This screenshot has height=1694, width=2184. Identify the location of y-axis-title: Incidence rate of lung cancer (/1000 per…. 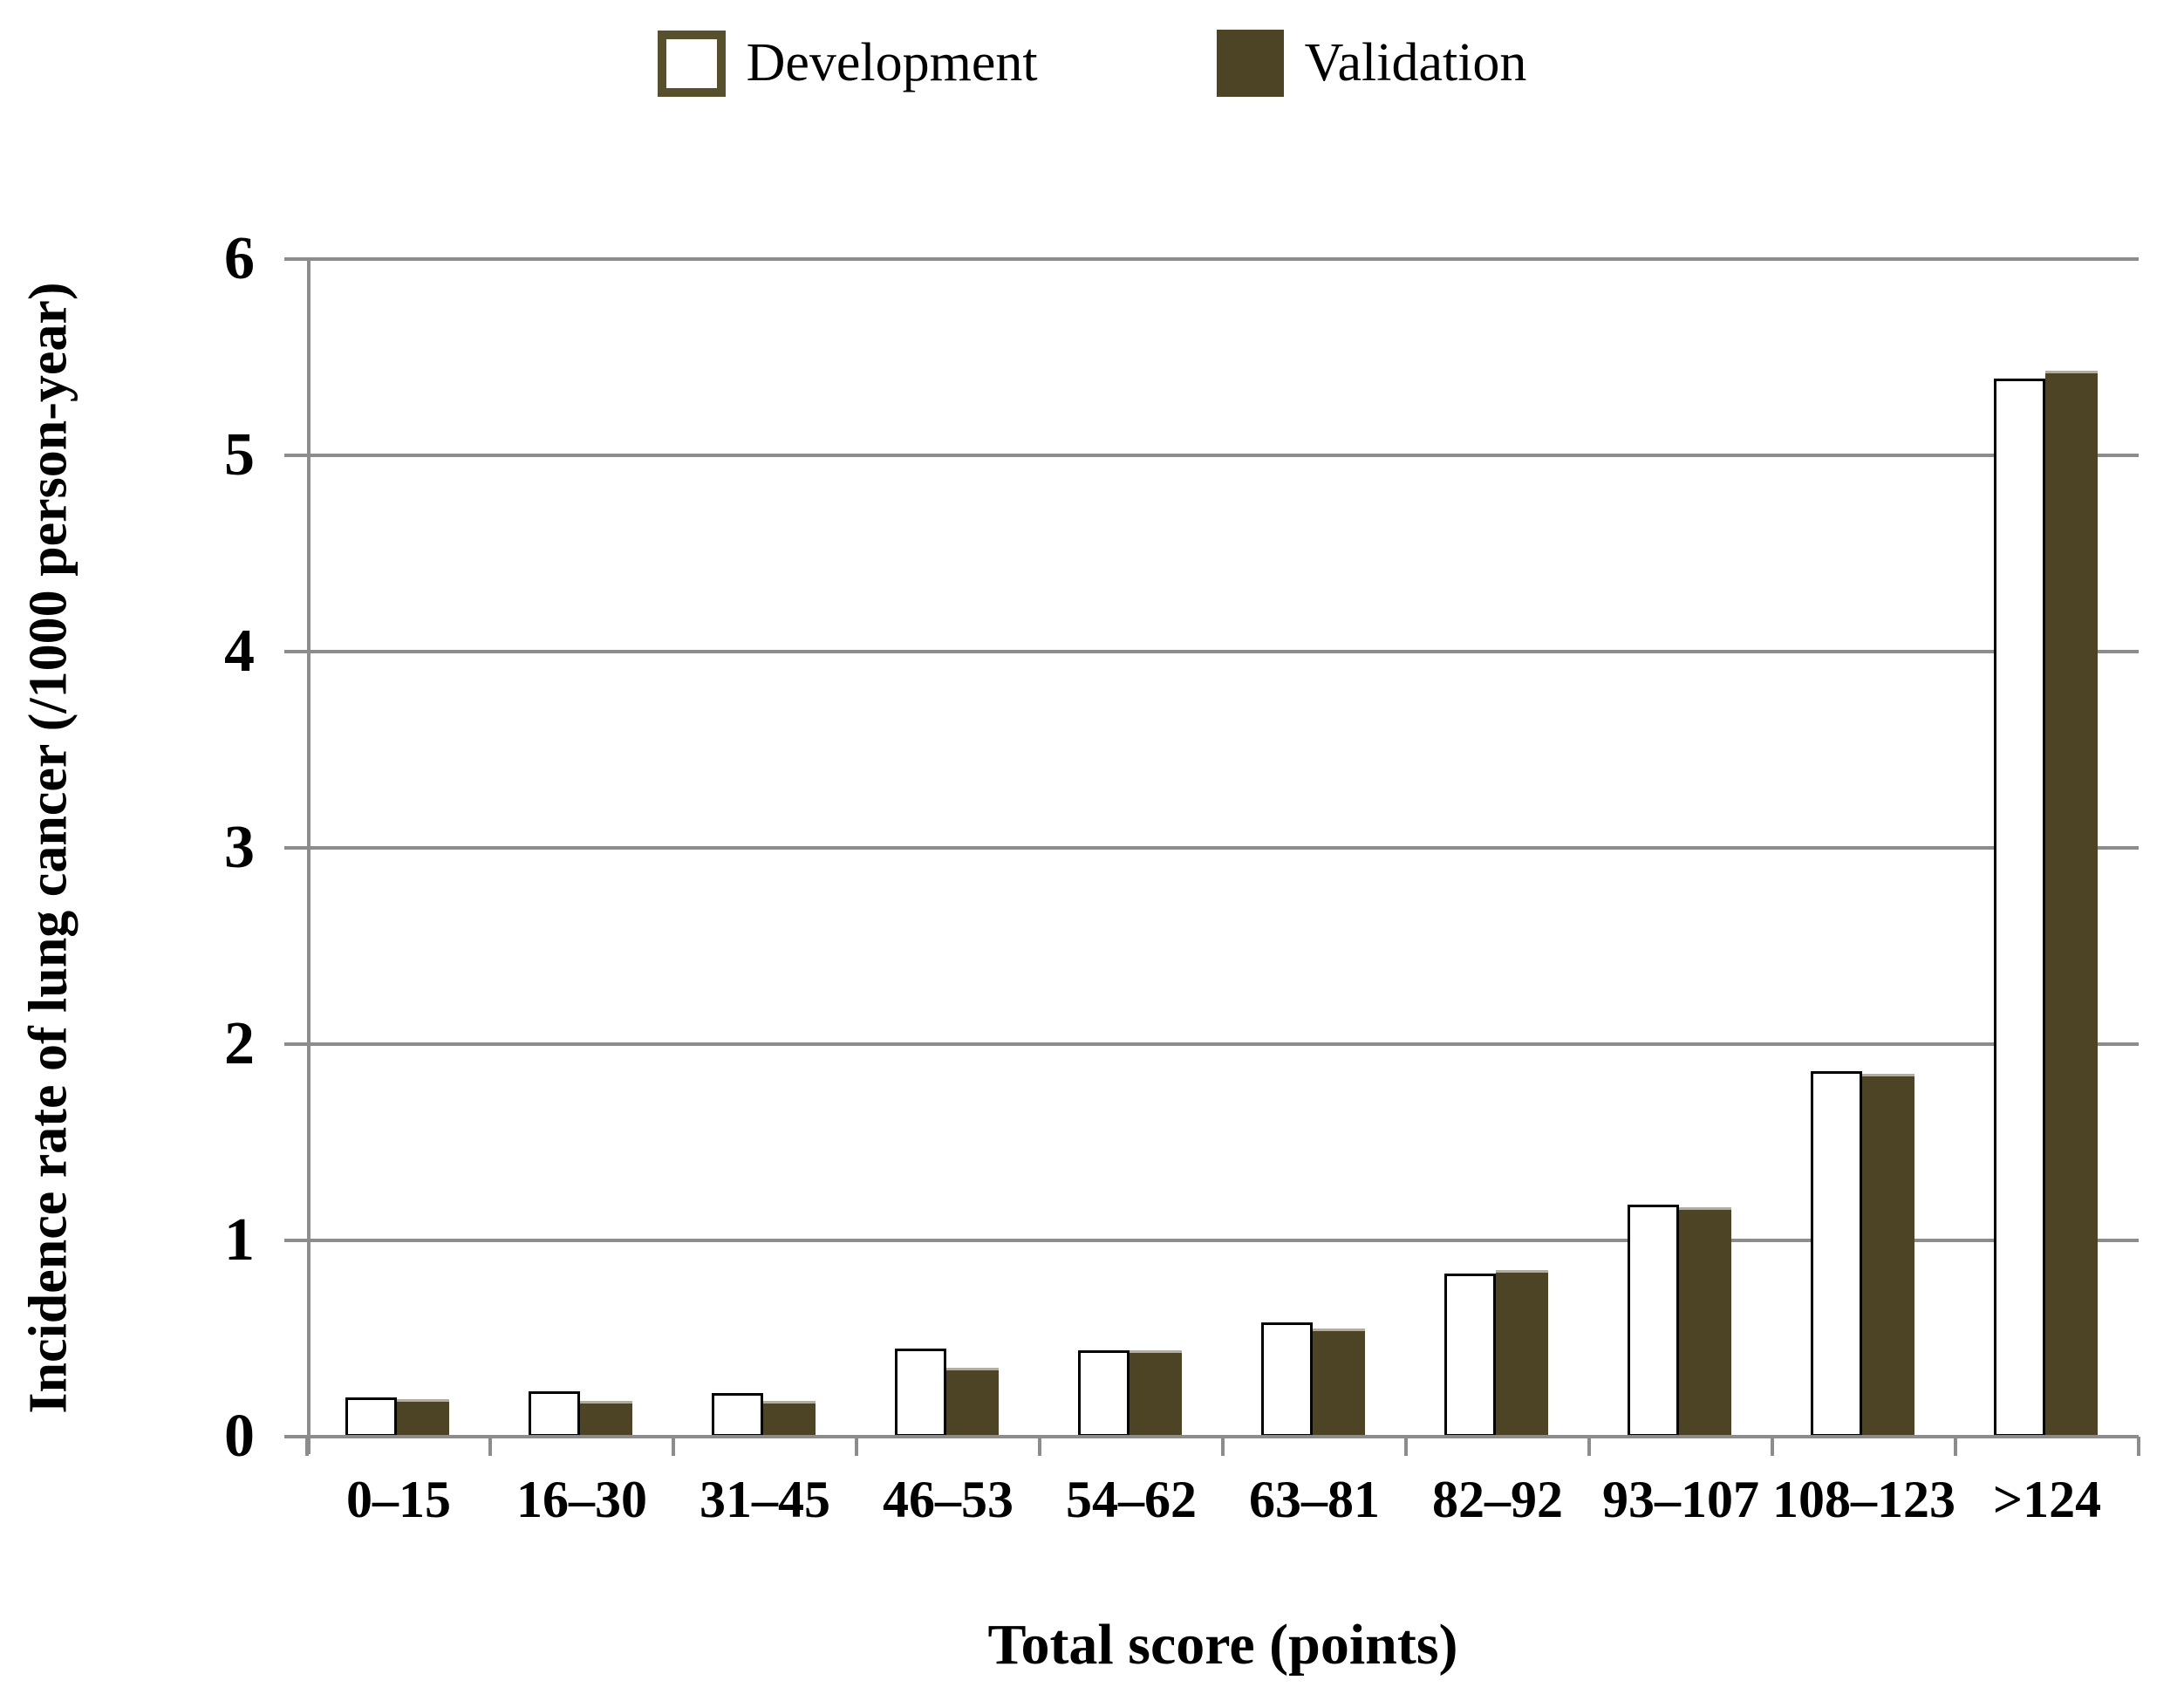
(48, 848).